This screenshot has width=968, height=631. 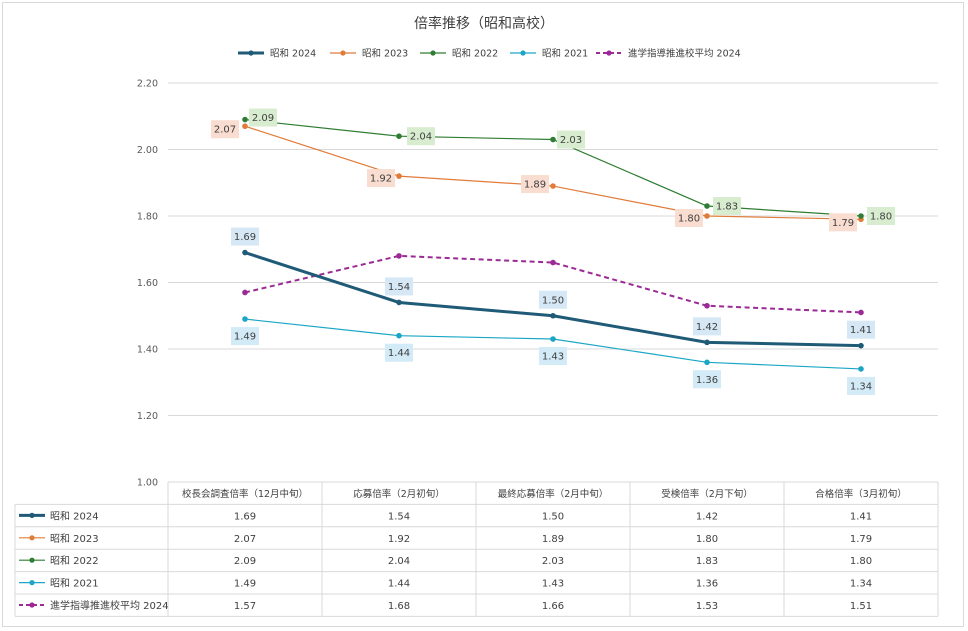 I want to click on data-label: 2.04, so click(x=421, y=137).